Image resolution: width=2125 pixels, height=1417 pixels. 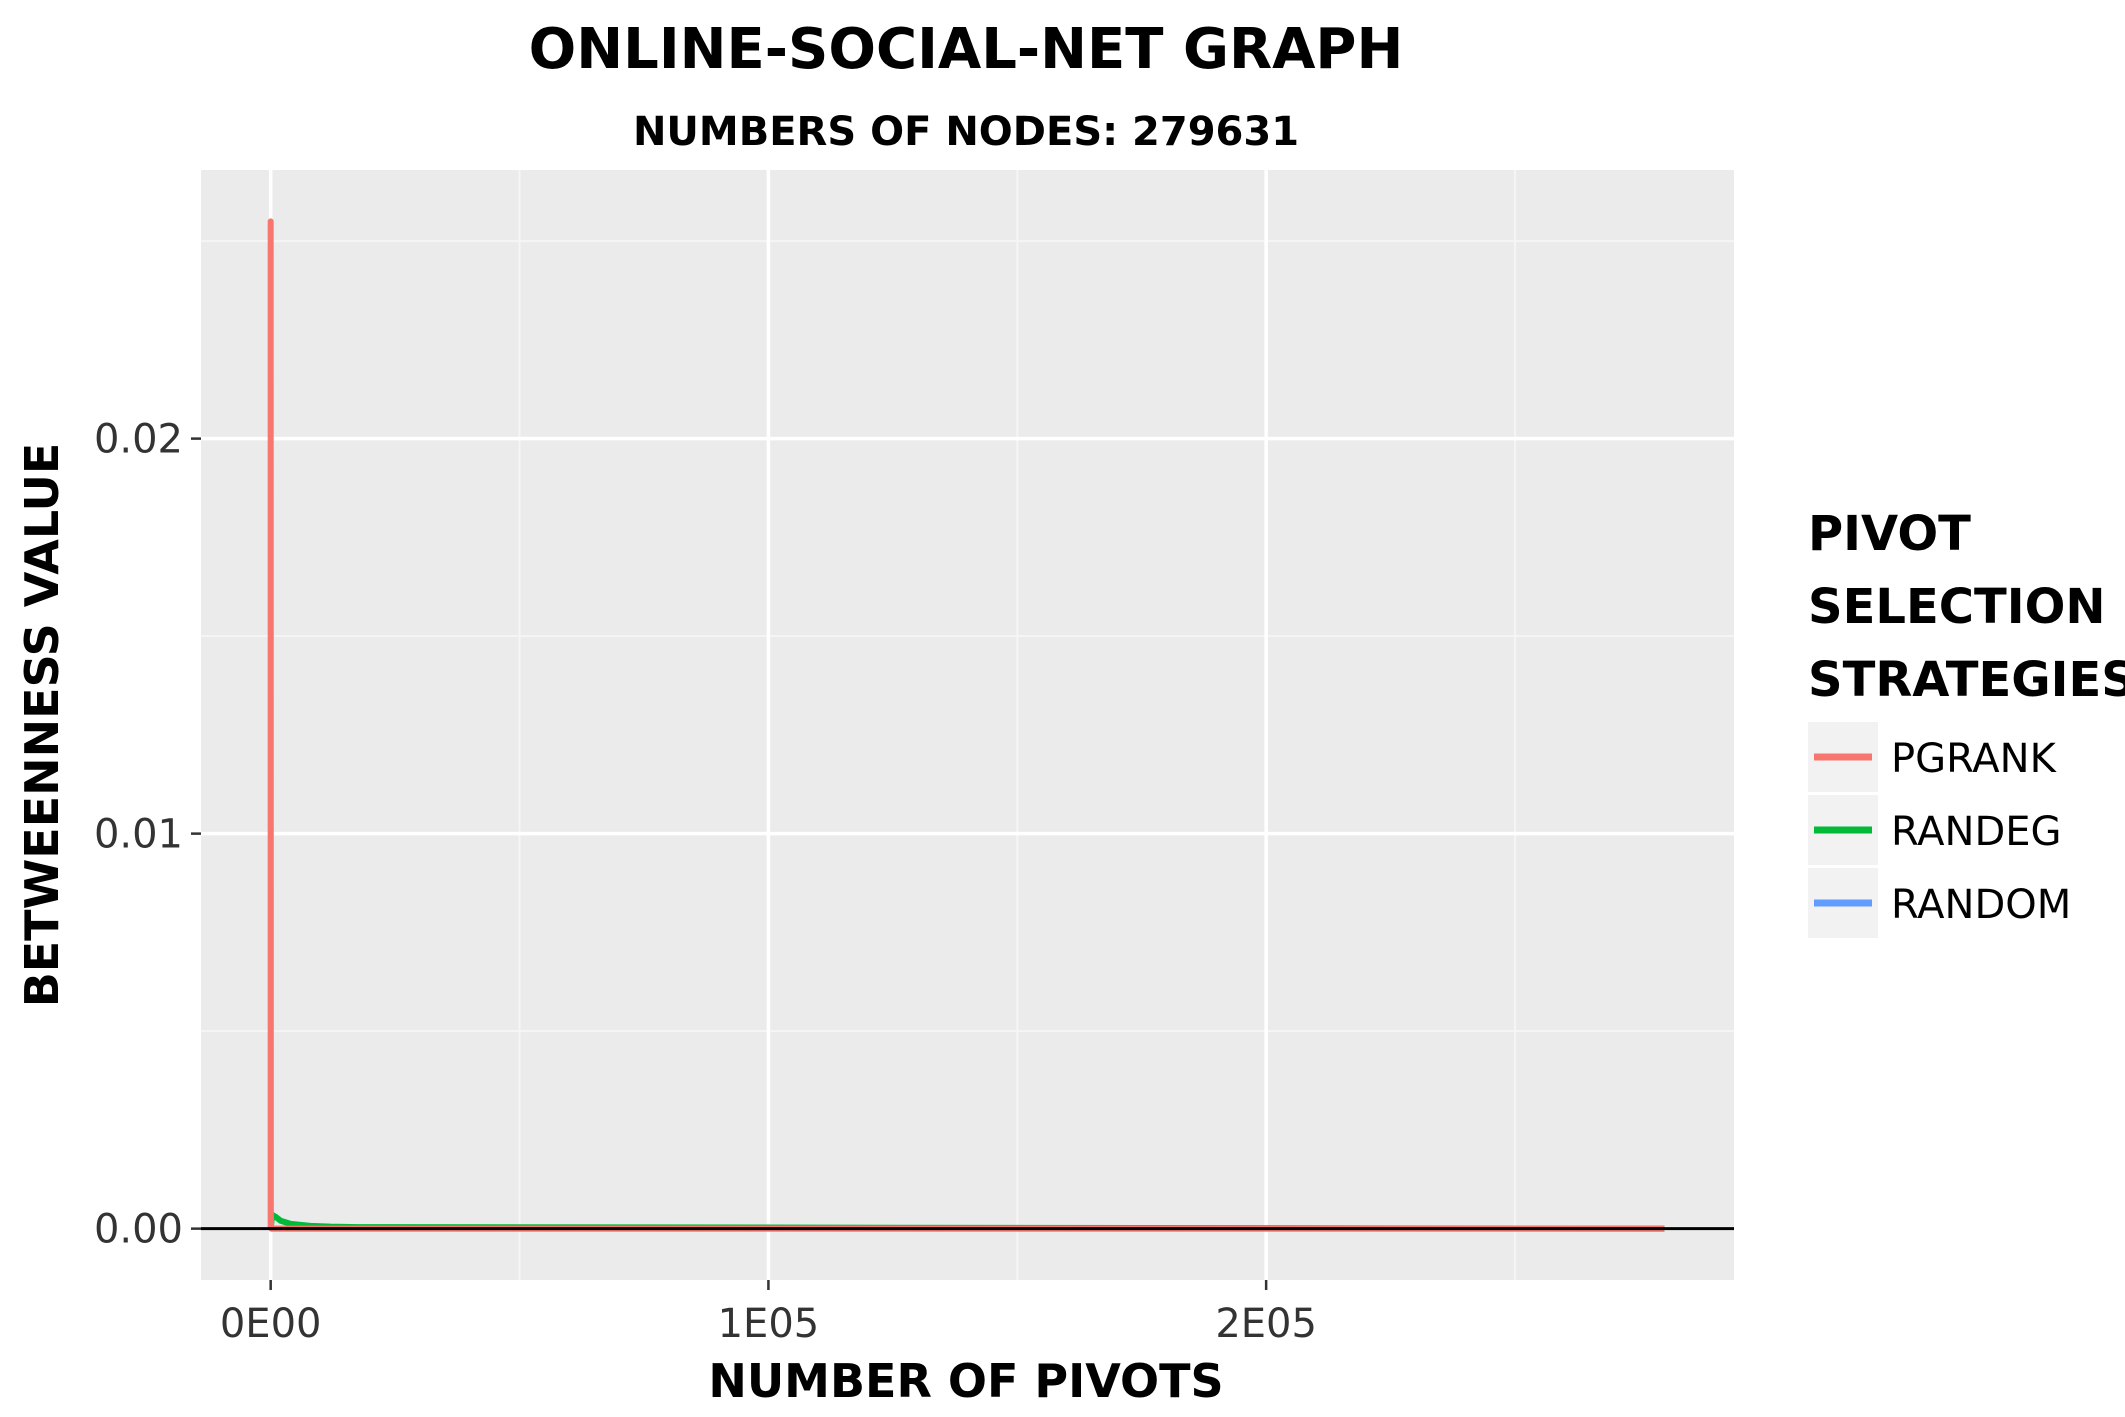 I want to click on legend-label-random: RANDOM, so click(x=1981, y=905).